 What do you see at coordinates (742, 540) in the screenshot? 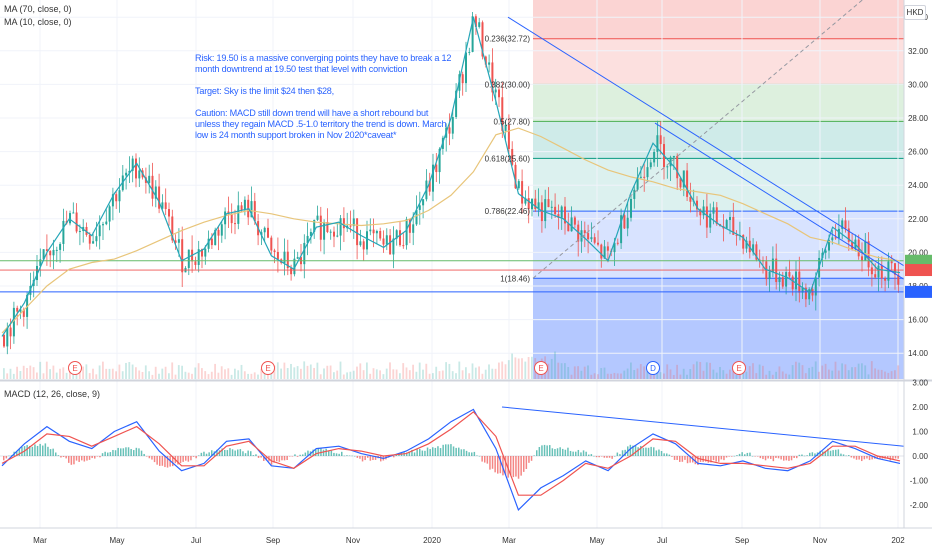
I see `time-tick-label: Sep` at bounding box center [742, 540].